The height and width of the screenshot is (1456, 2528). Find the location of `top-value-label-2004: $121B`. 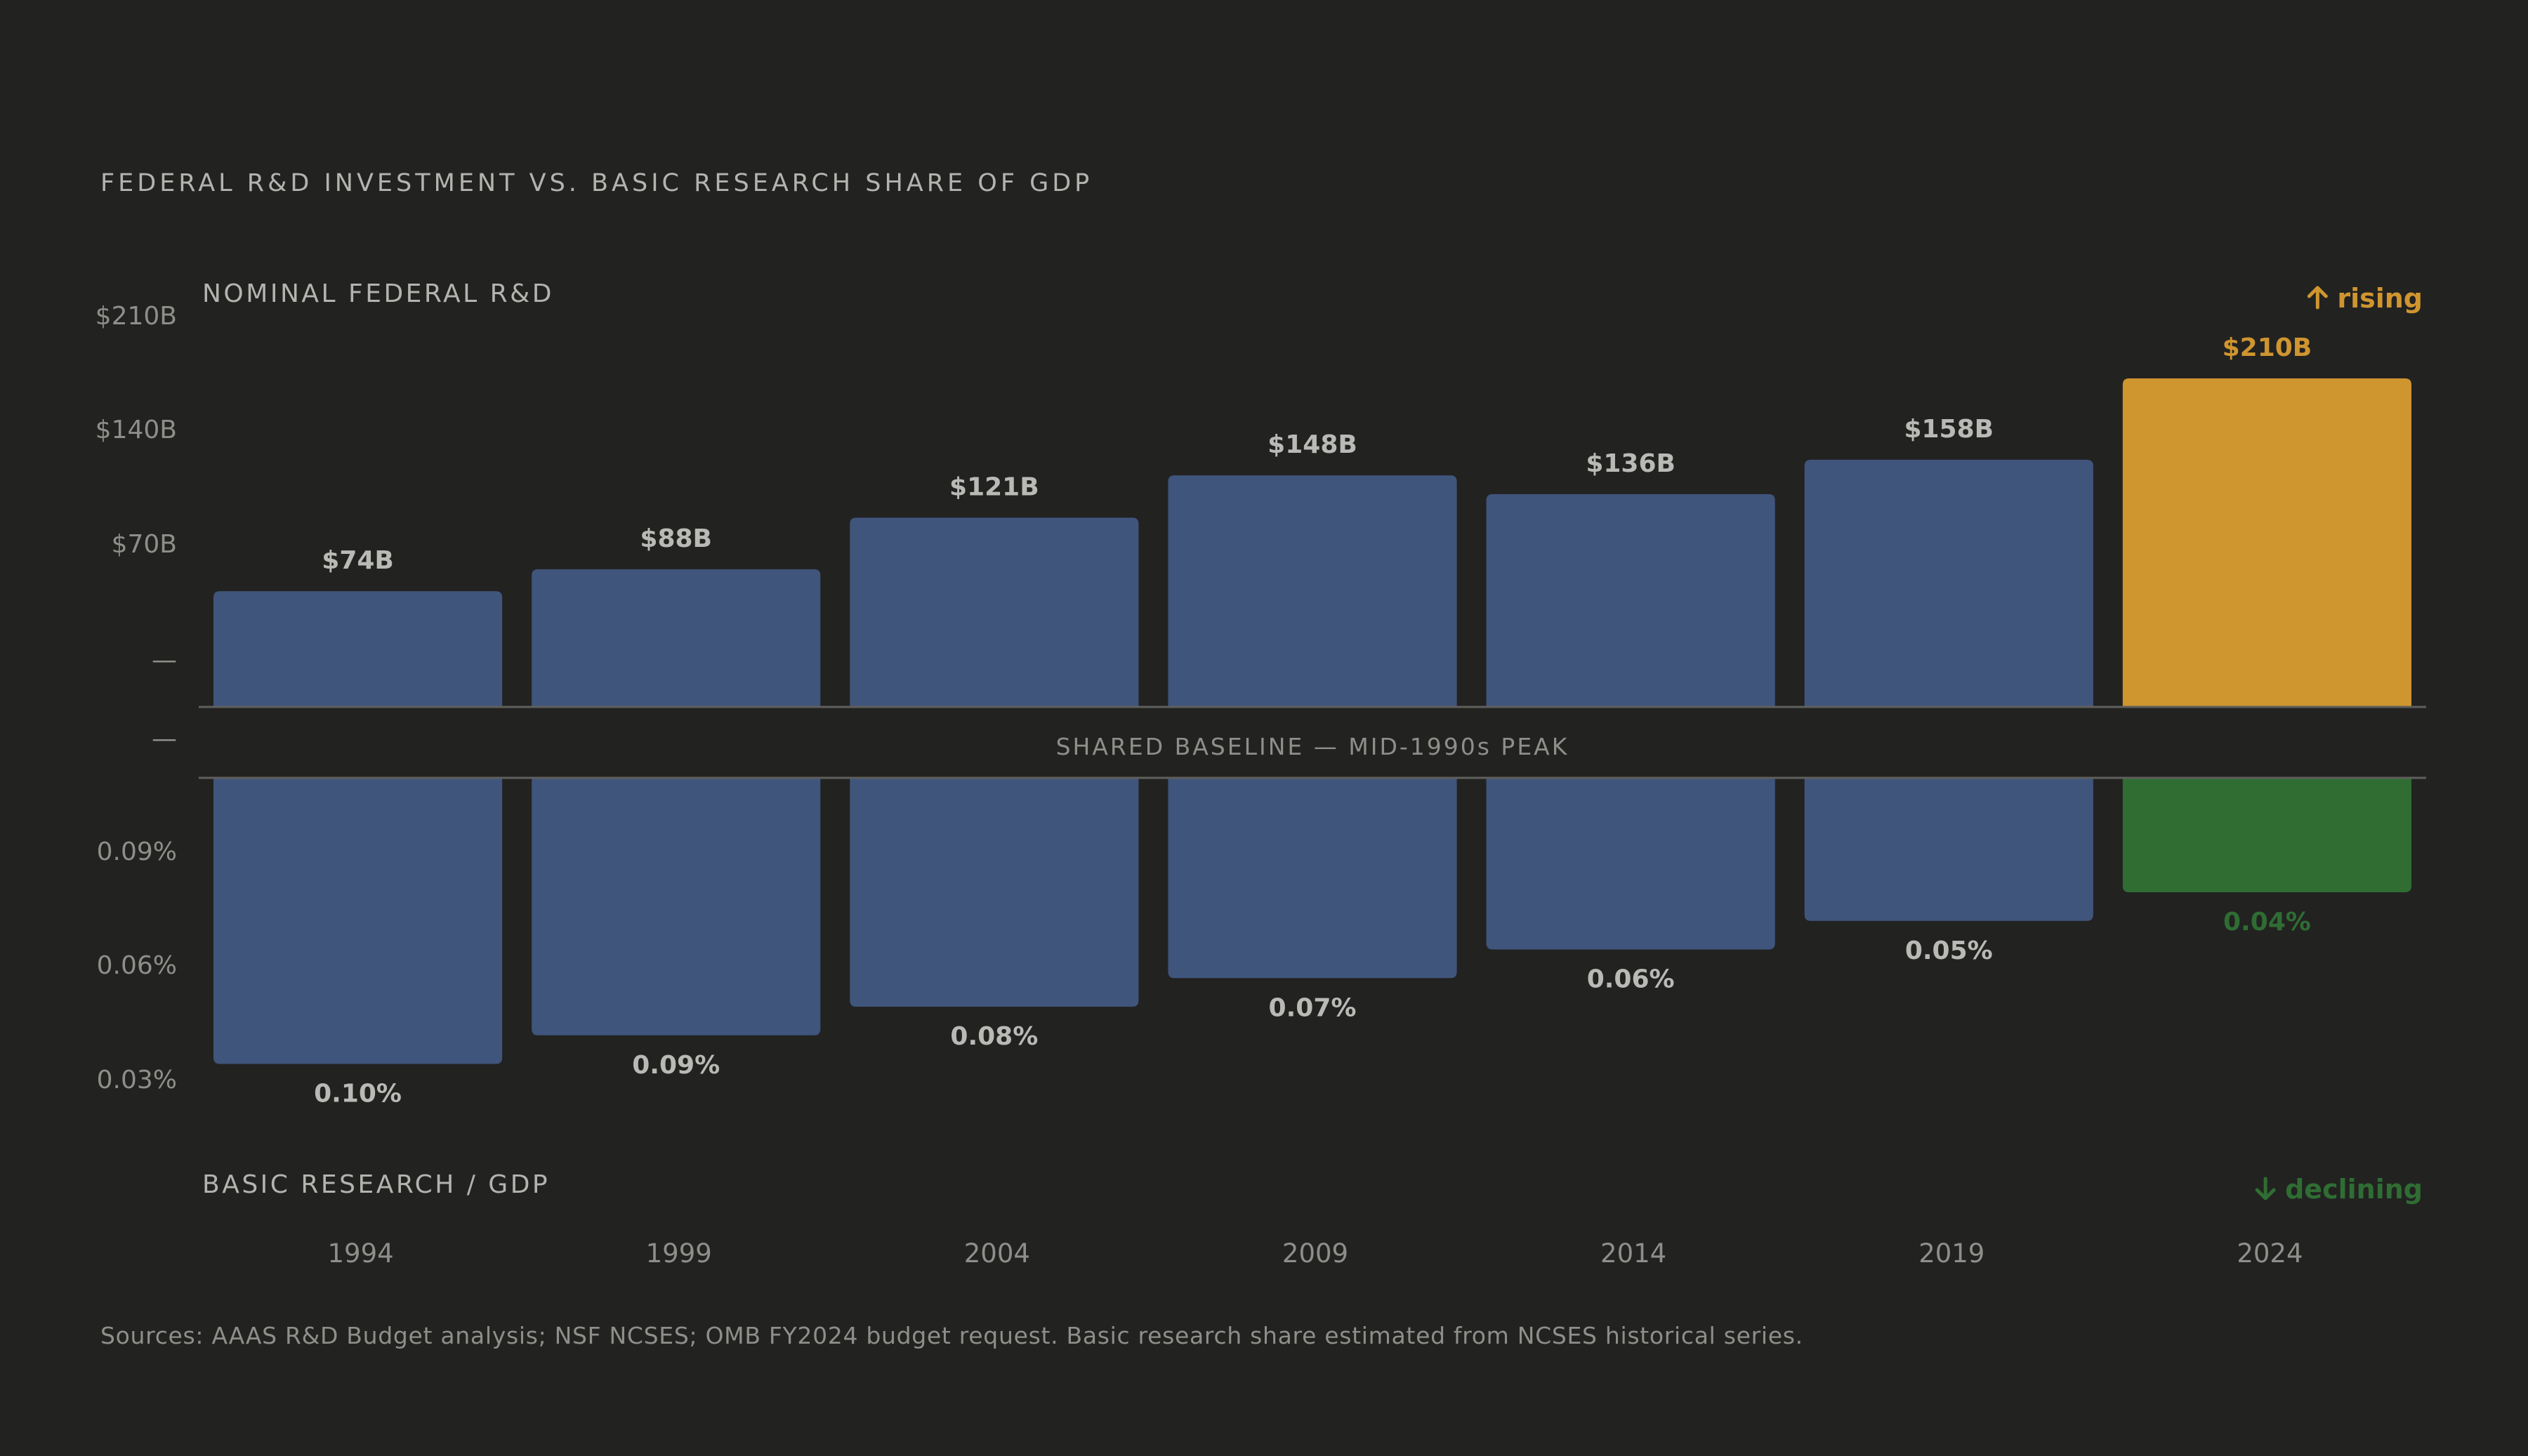

top-value-label-2004: $121B is located at coordinates (994, 487).